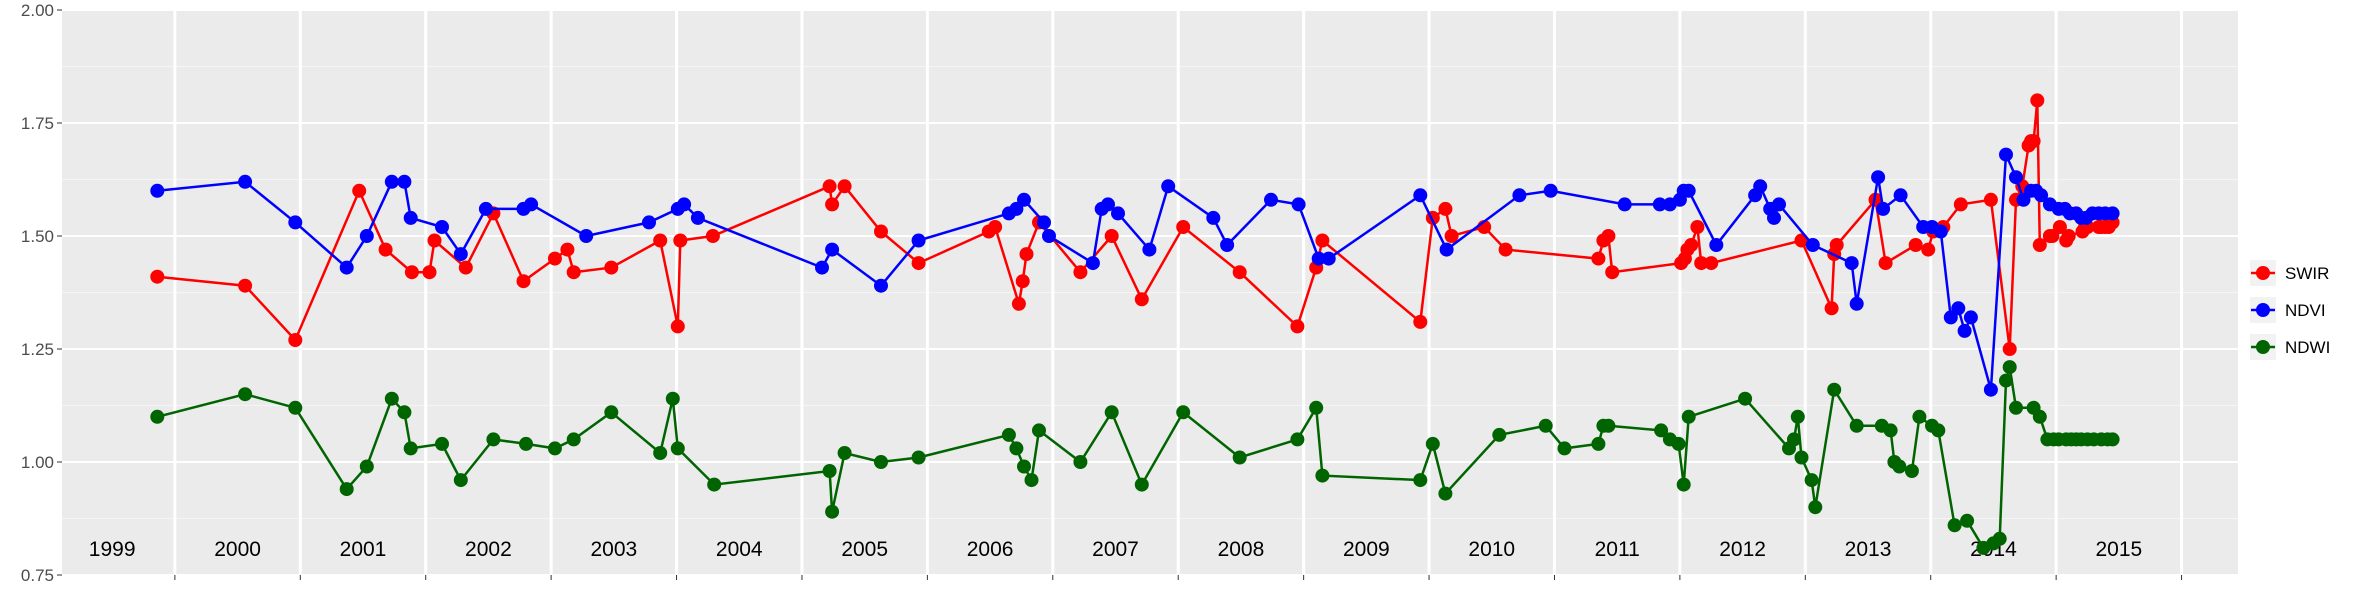 Image resolution: width=2378 pixels, height=593 pixels. I want to click on year-label: 2006, so click(990, 549).